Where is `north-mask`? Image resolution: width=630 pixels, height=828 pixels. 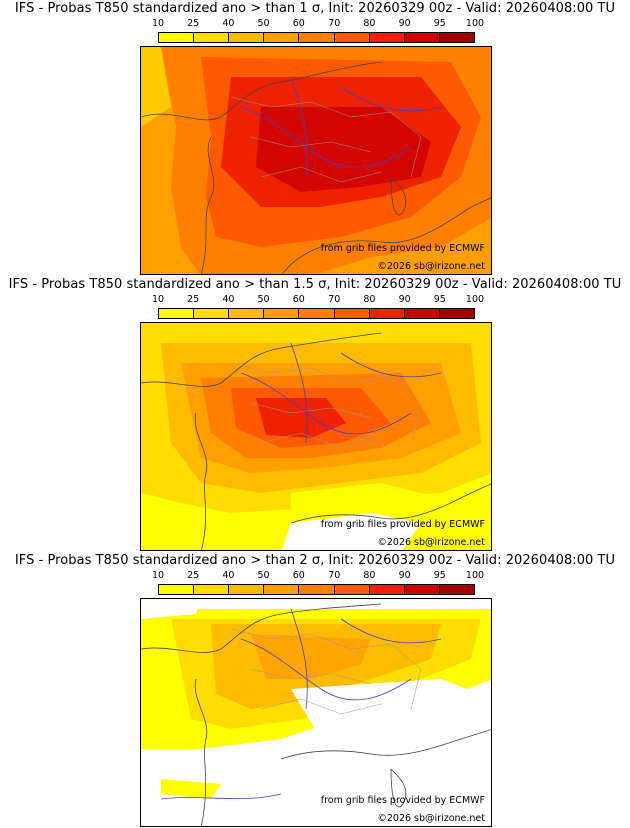
north-mask is located at coordinates (171, 609).